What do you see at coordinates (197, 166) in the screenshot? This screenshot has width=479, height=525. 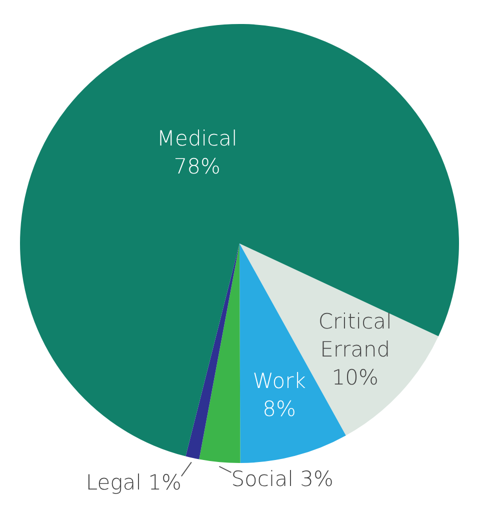 I see `data-label: 78%` at bounding box center [197, 166].